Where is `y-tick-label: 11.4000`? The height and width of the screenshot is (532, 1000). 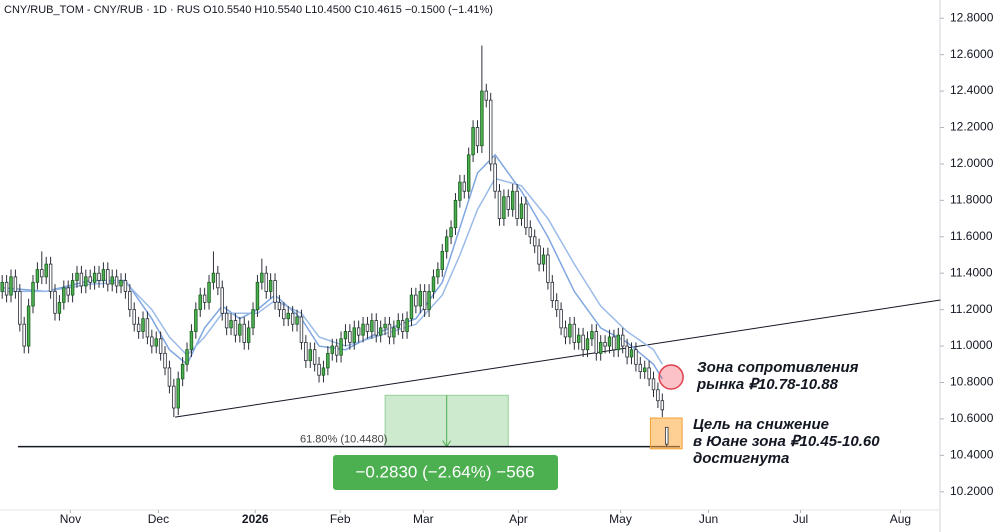
y-tick-label: 11.4000 is located at coordinates (971, 272).